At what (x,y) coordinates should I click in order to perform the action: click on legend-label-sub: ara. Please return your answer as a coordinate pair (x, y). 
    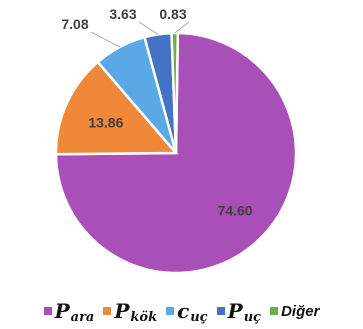
    Looking at the image, I should click on (82, 317).